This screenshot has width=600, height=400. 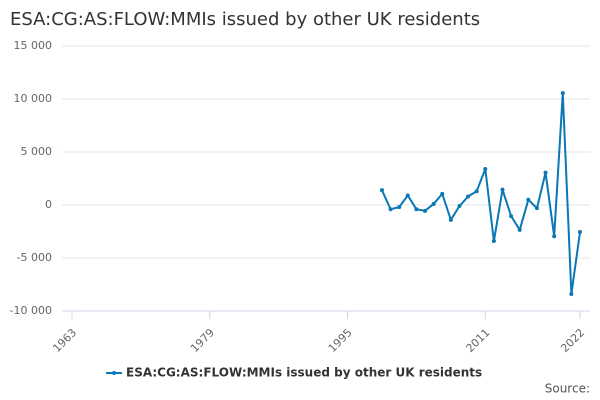 What do you see at coordinates (478, 340) in the screenshot?
I see `x-tick-label: 2011` at bounding box center [478, 340].